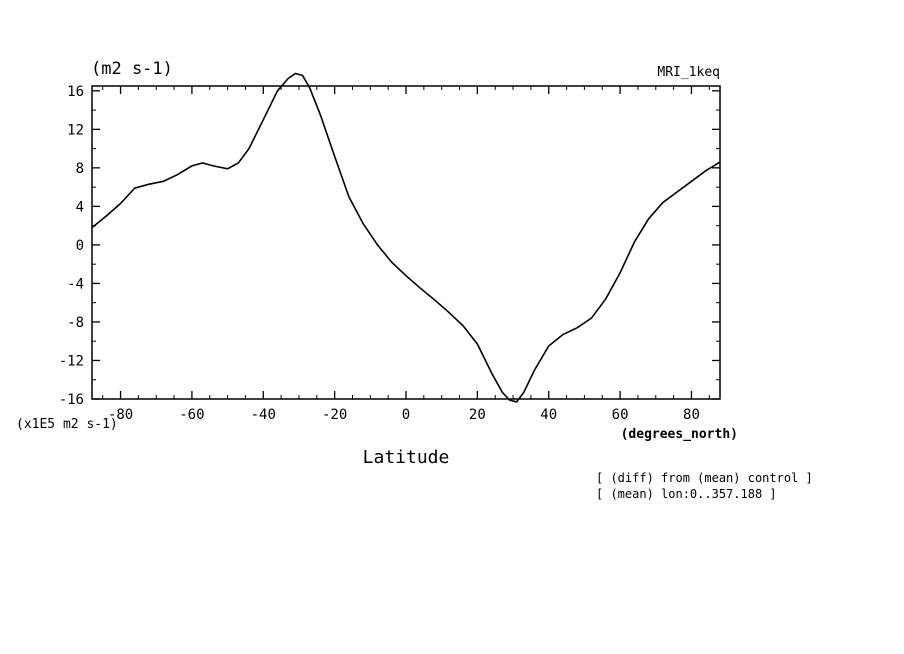 Image resolution: width=904 pixels, height=654 pixels. What do you see at coordinates (71, 361) in the screenshot?
I see `y-tick-label: -12` at bounding box center [71, 361].